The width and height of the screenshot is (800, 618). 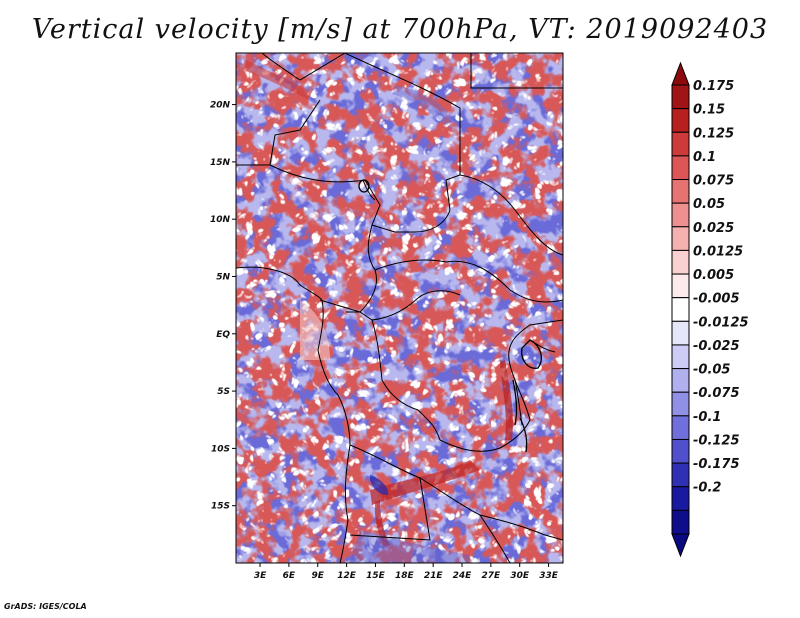 What do you see at coordinates (347, 576) in the screenshot?
I see `lon-tick-label: 12E` at bounding box center [347, 576].